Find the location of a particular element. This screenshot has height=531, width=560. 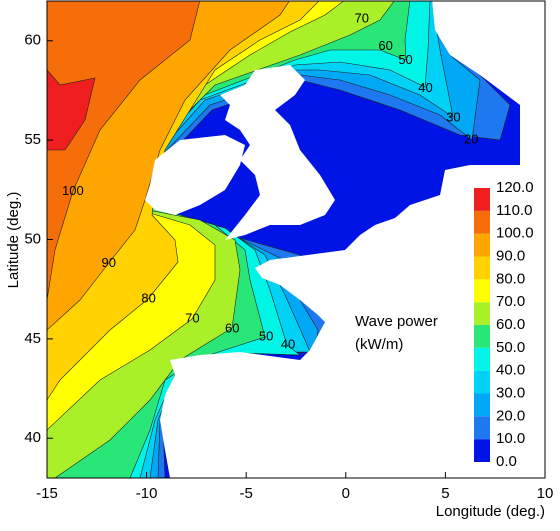

contour-label: 80 is located at coordinates (148, 298).